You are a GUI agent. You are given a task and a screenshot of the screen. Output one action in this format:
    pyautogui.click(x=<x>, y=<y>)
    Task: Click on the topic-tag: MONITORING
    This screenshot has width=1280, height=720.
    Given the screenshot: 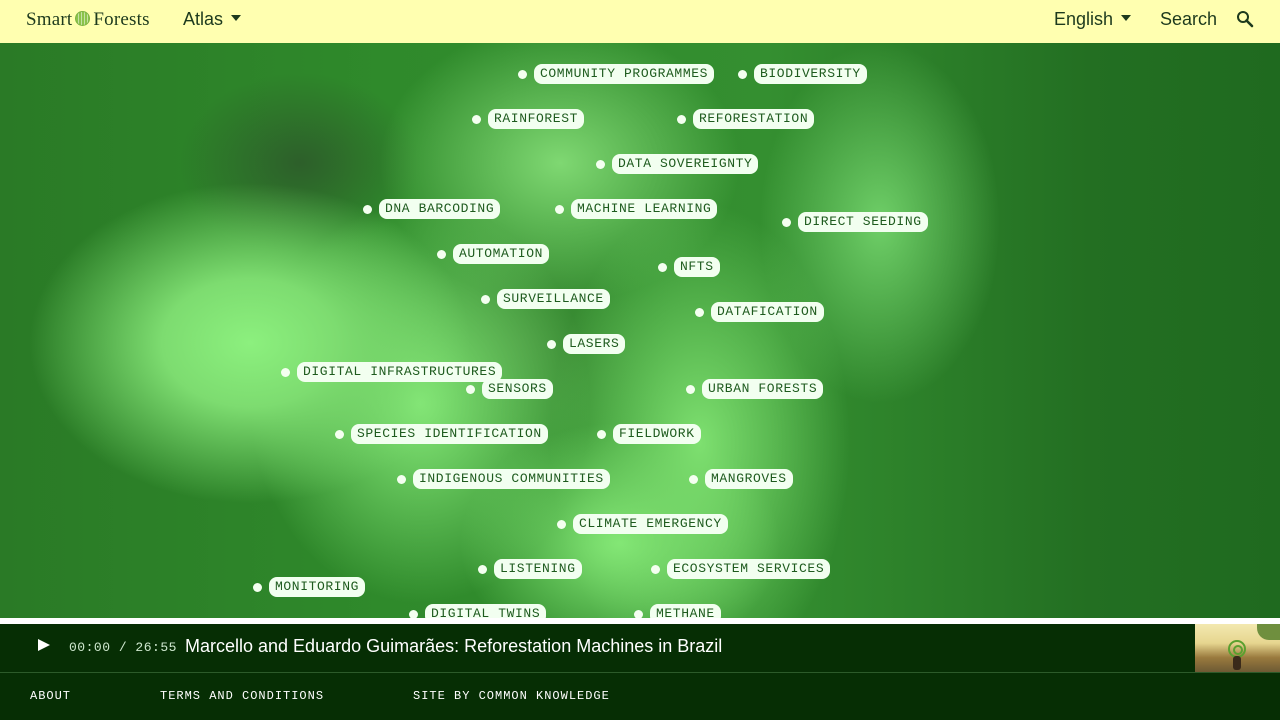 What is the action you would take?
    pyautogui.click(x=309, y=587)
    